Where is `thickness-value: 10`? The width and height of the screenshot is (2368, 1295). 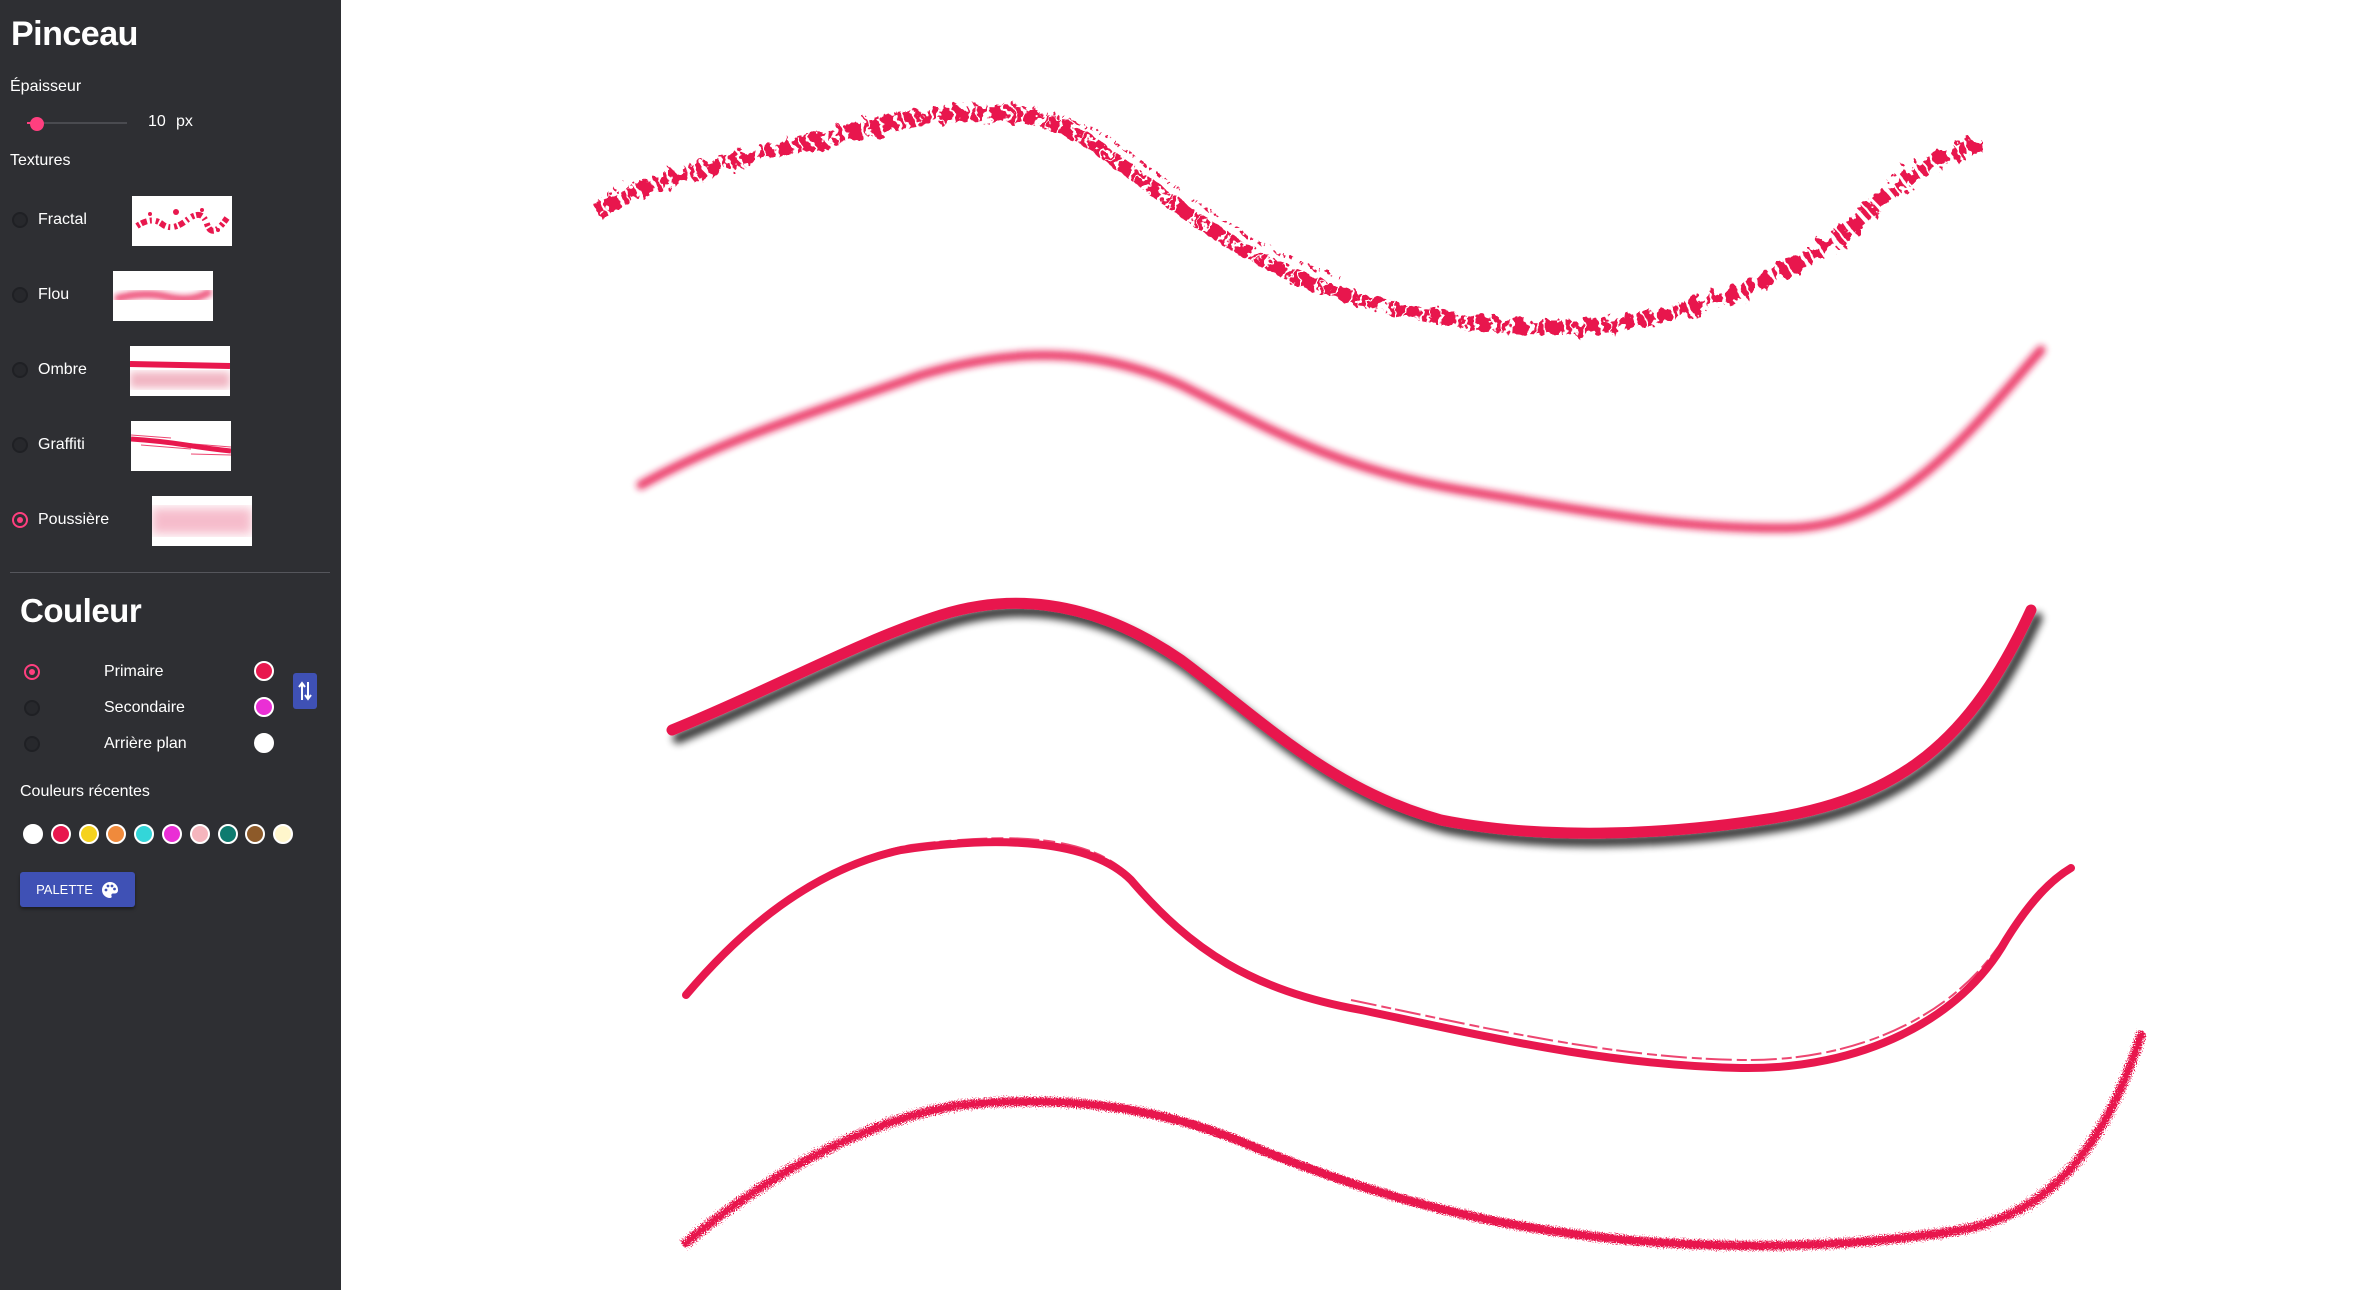
thickness-value: 10 is located at coordinates (157, 121).